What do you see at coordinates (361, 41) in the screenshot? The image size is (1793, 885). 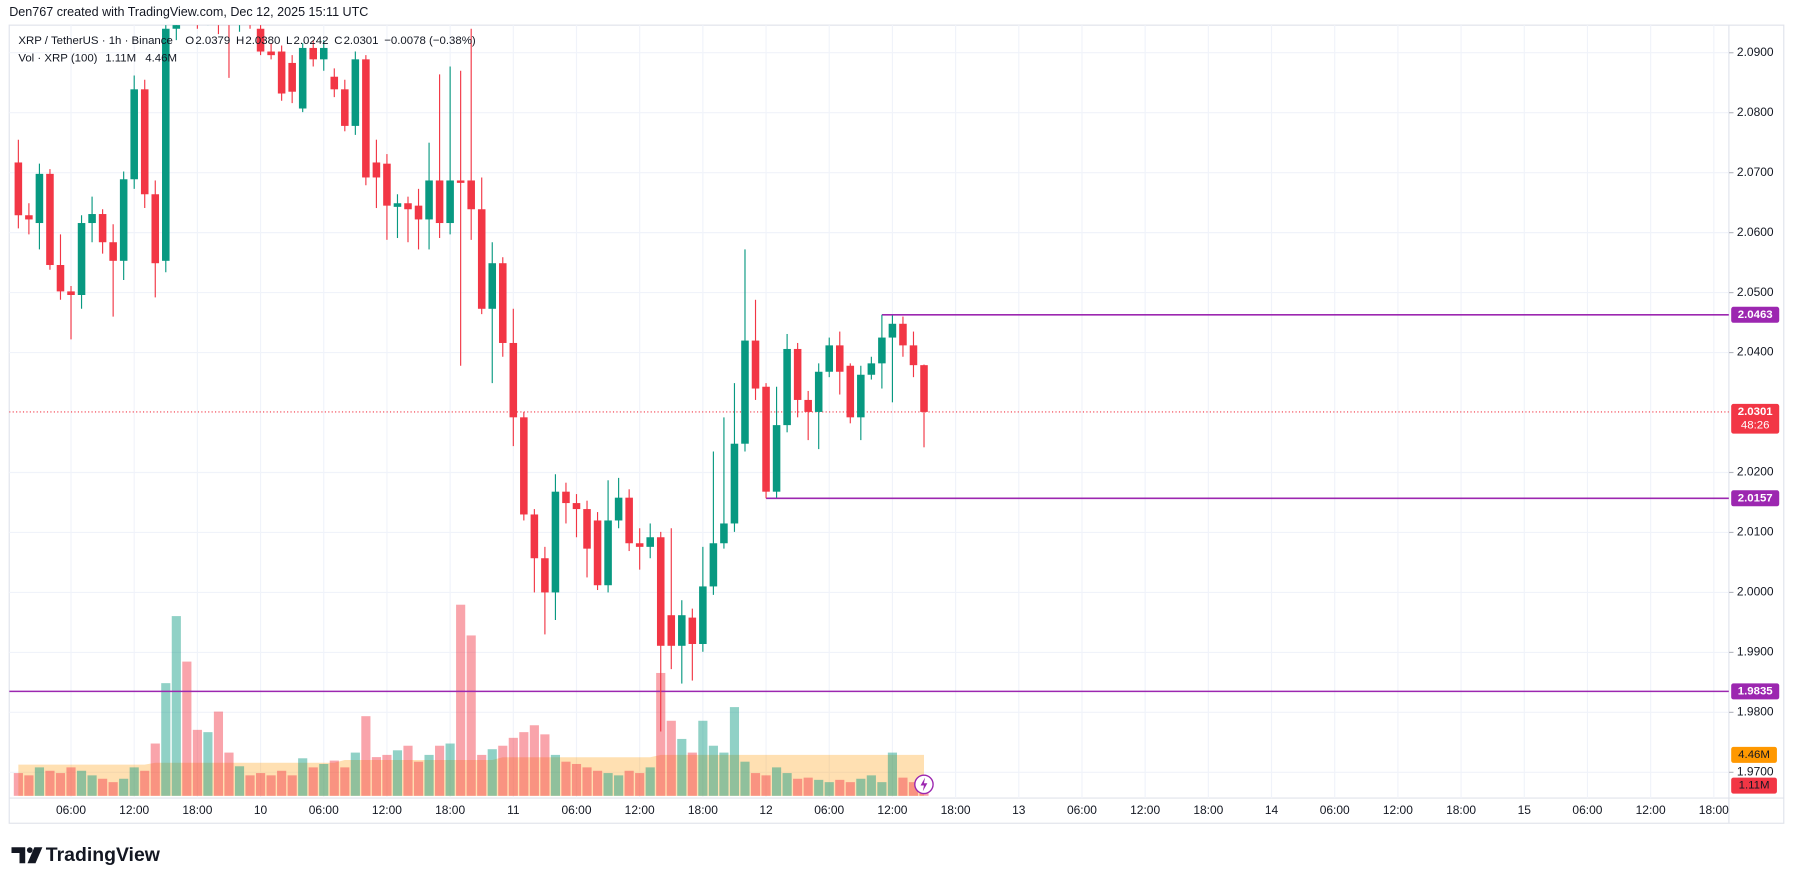 I see `legend-ohlc-value: 2.0301` at bounding box center [361, 41].